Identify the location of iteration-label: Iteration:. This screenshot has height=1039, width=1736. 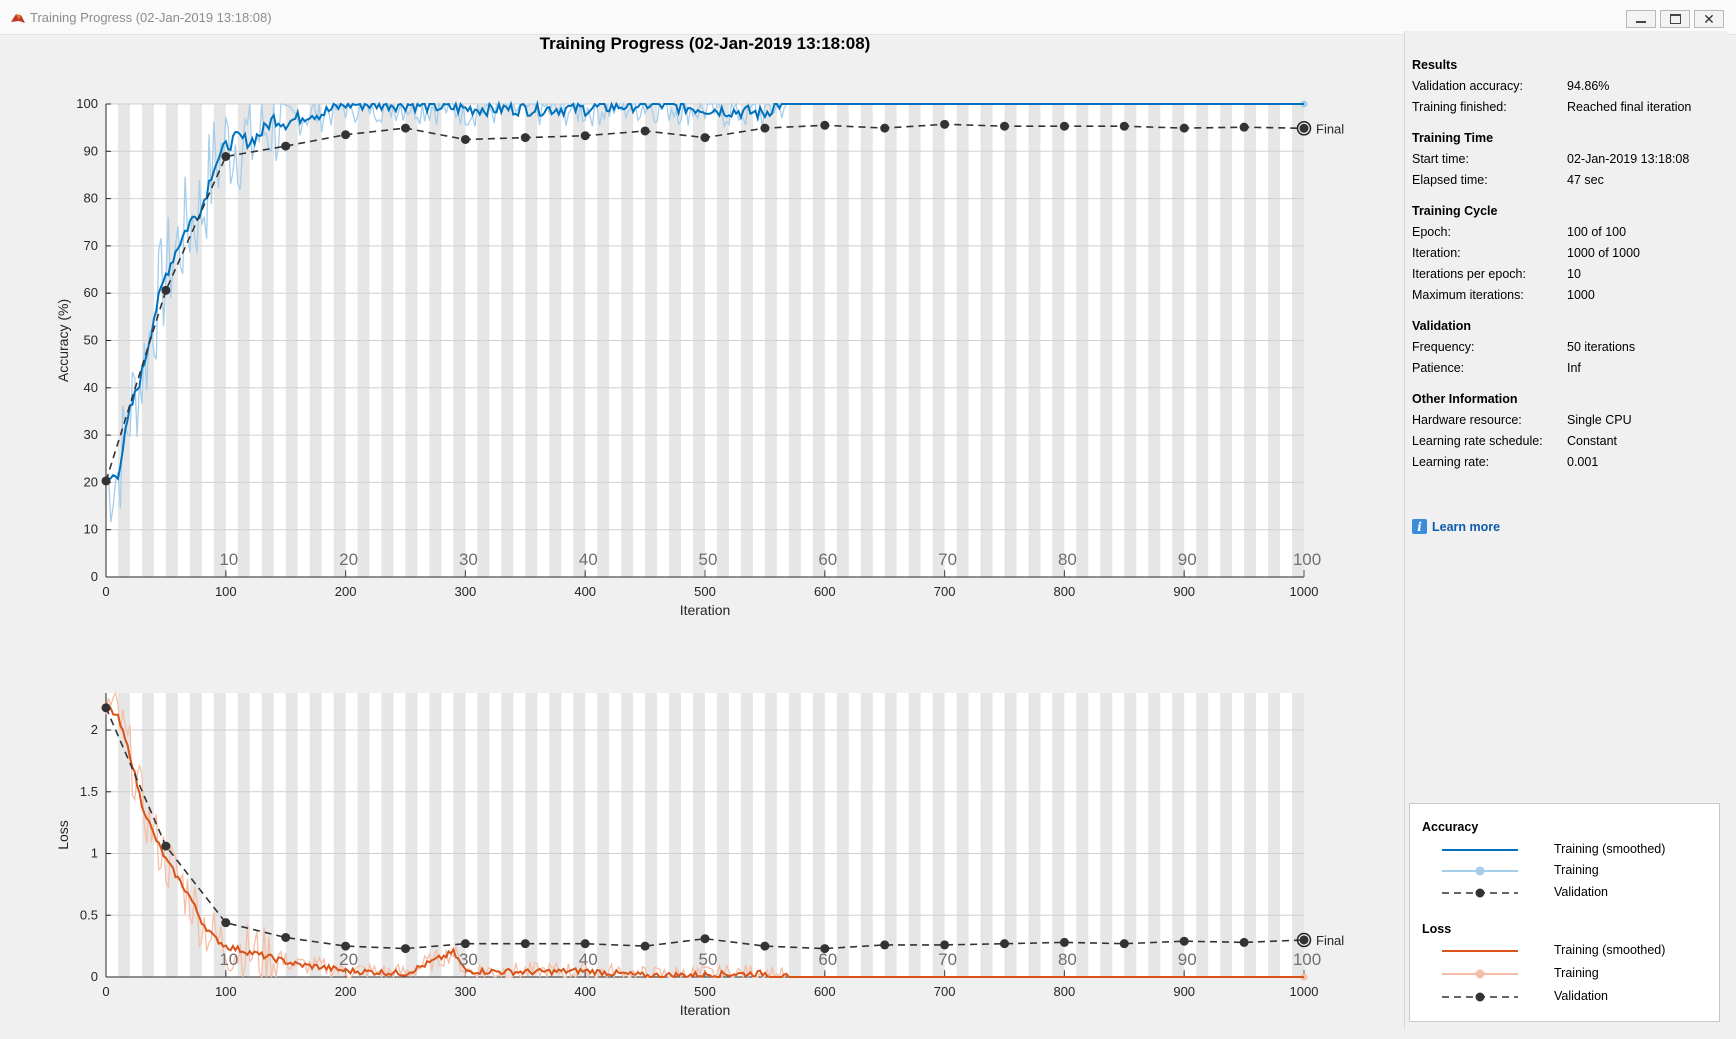
(1436, 253).